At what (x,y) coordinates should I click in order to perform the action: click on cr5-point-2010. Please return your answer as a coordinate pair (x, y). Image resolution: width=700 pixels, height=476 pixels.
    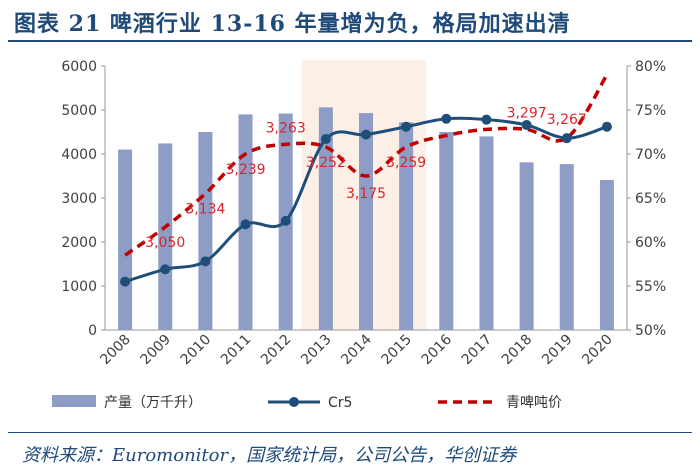
    Looking at the image, I should click on (205, 261).